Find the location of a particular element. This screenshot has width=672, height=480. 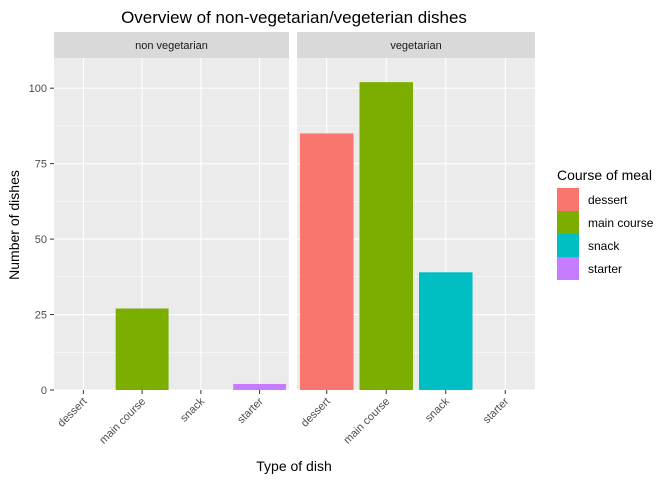

y-axis-title: Number of dishes is located at coordinates (14, 225).